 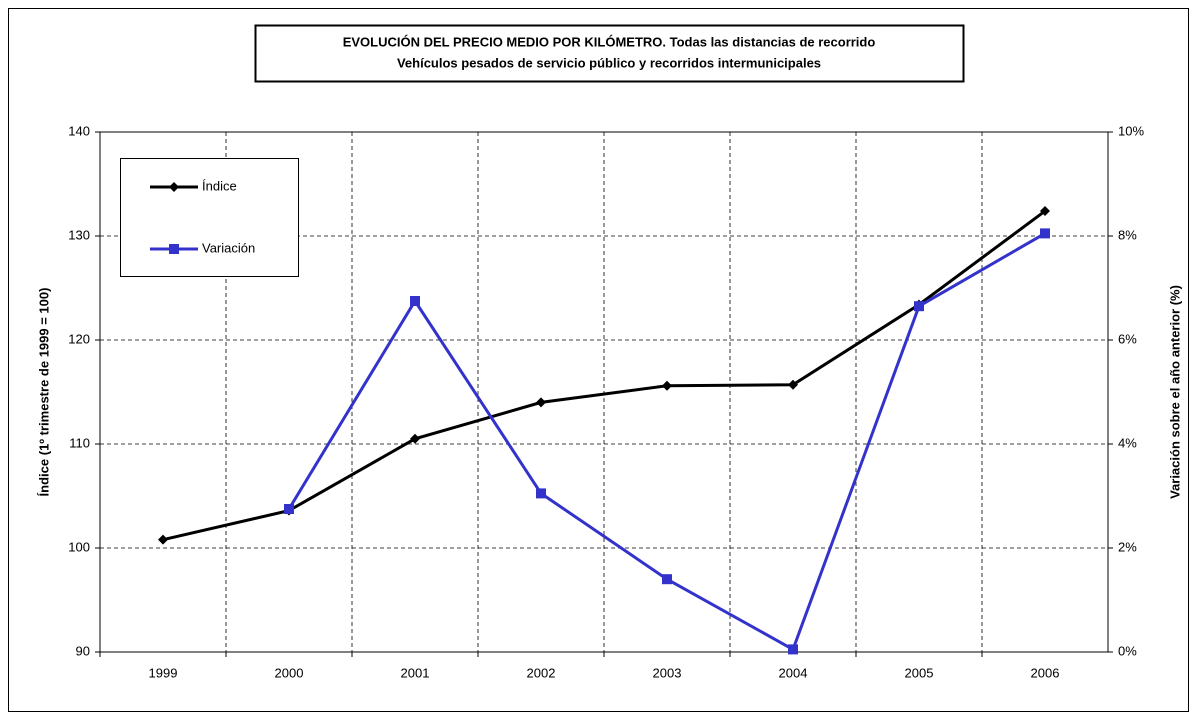 What do you see at coordinates (79, 130) in the screenshot?
I see `y-tick-label: 140` at bounding box center [79, 130].